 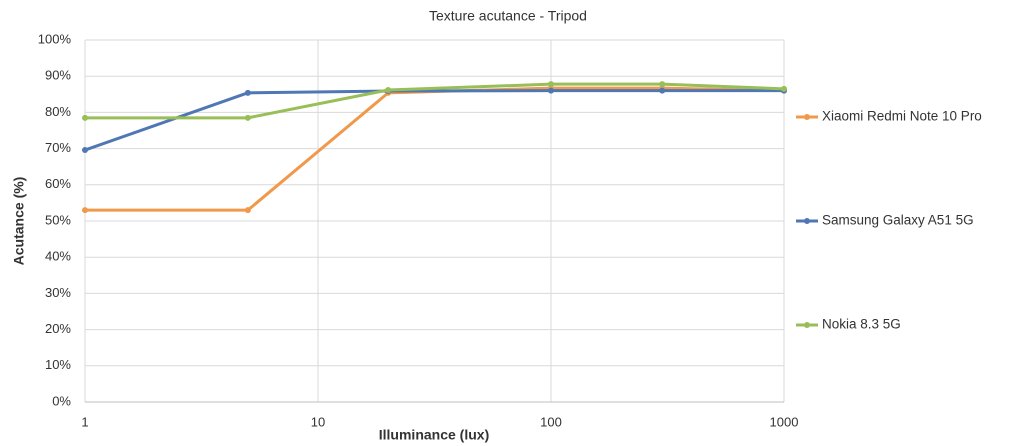 What do you see at coordinates (58, 364) in the screenshot?
I see `y-tick-label: 10%` at bounding box center [58, 364].